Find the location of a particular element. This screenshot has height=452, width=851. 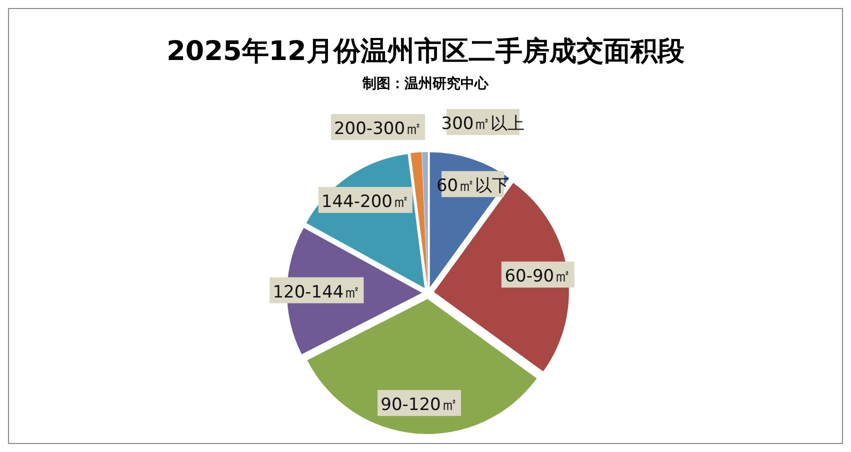

slice-label: 144-200㎡ is located at coordinates (365, 202).